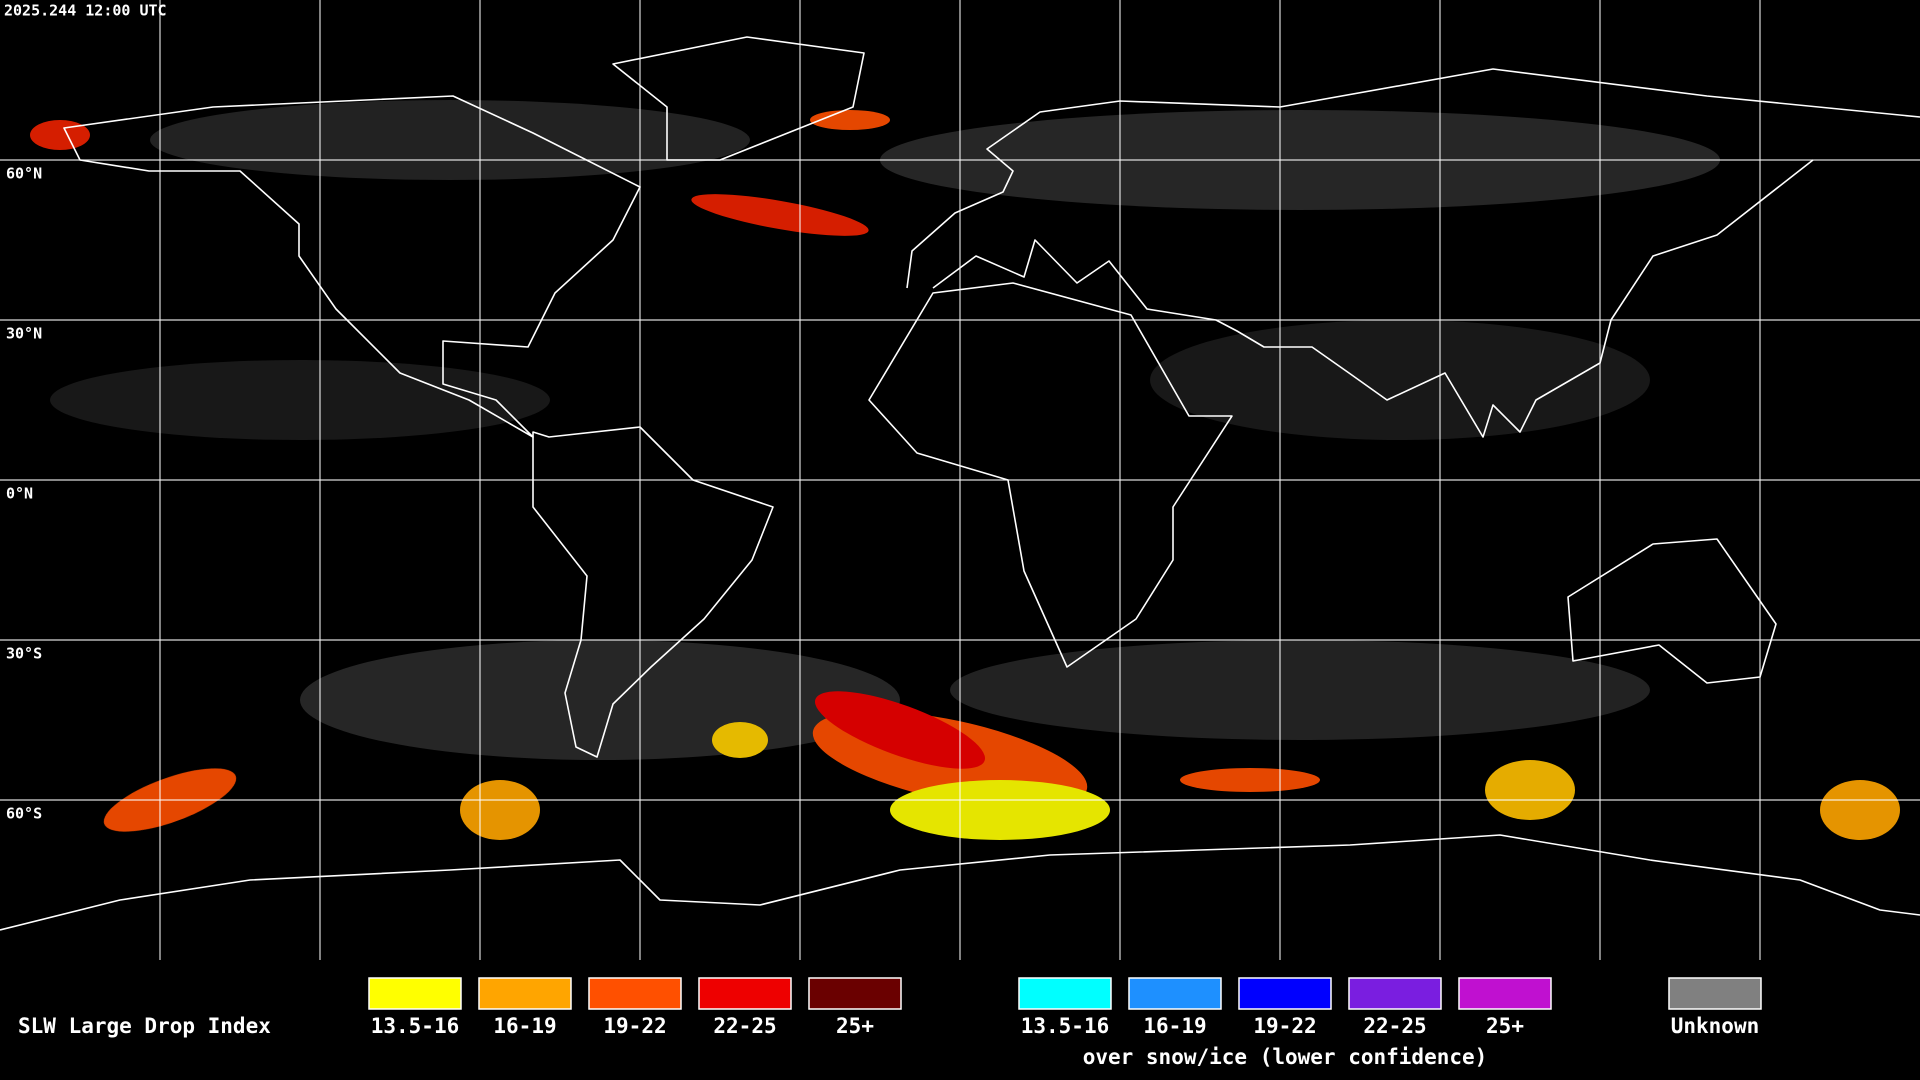  I want to click on latitude-label: 30°N, so click(24, 334).